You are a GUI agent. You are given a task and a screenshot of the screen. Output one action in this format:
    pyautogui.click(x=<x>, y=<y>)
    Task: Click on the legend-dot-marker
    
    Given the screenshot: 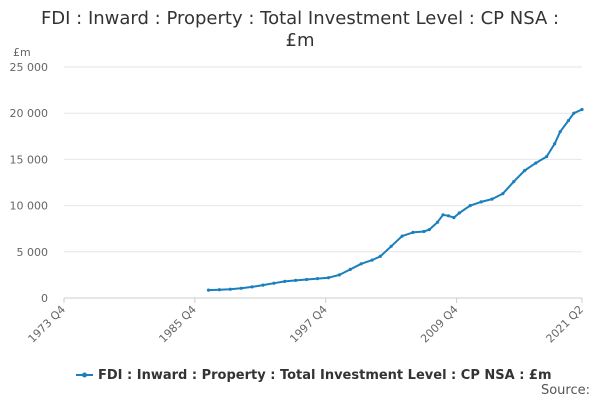 What is the action you would take?
    pyautogui.click(x=84, y=375)
    